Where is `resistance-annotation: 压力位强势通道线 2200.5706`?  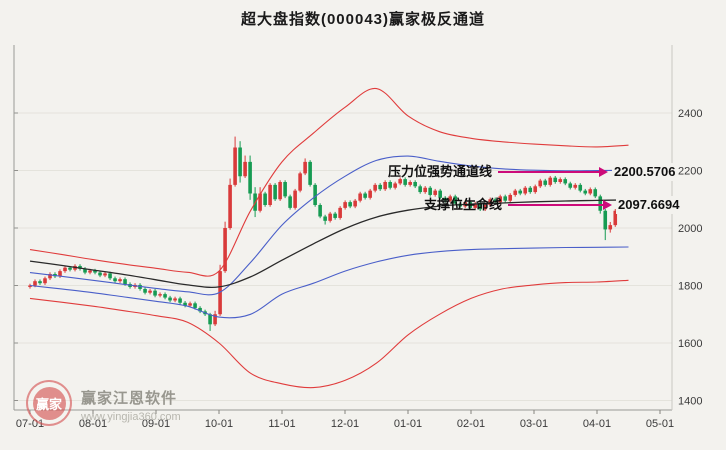 resistance-annotation: 压力位强势通道线 2200.5706 is located at coordinates (533, 172).